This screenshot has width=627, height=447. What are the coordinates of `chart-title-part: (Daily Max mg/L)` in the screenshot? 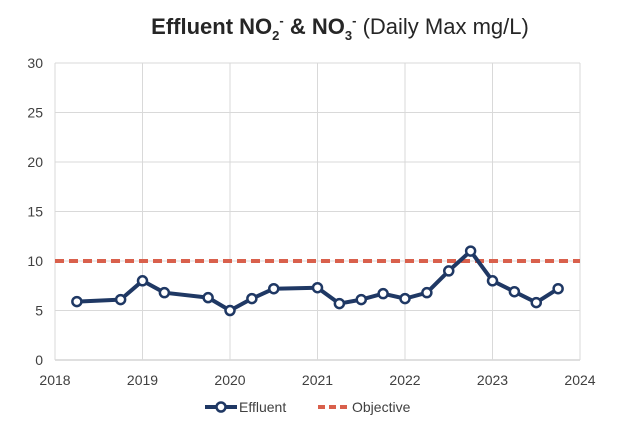 It's located at (442, 26).